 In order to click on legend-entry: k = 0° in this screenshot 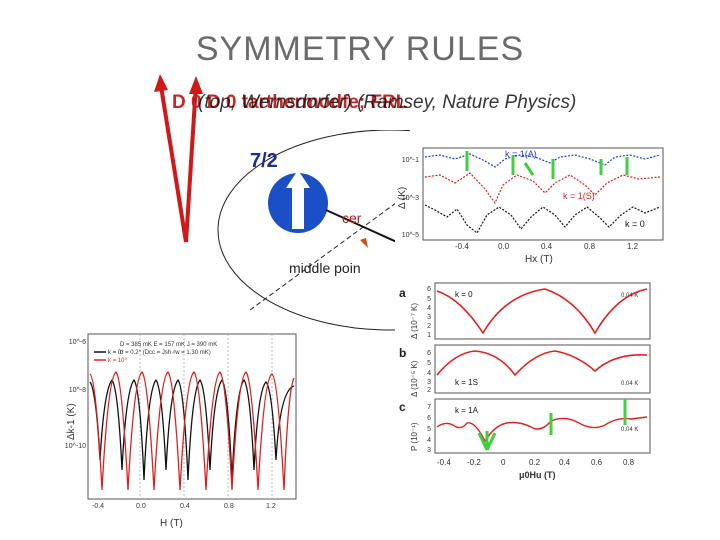, I will do `click(116, 353)`.